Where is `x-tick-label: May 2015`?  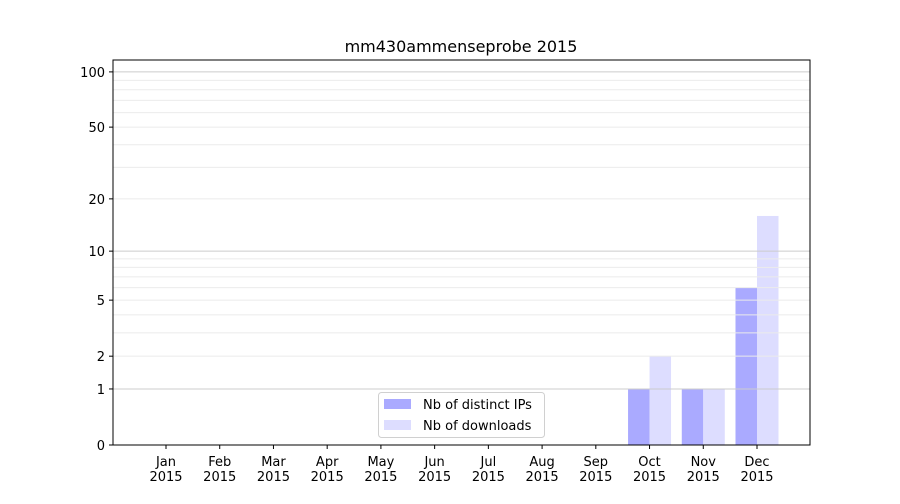
x-tick-label: May 2015 is located at coordinates (380, 470).